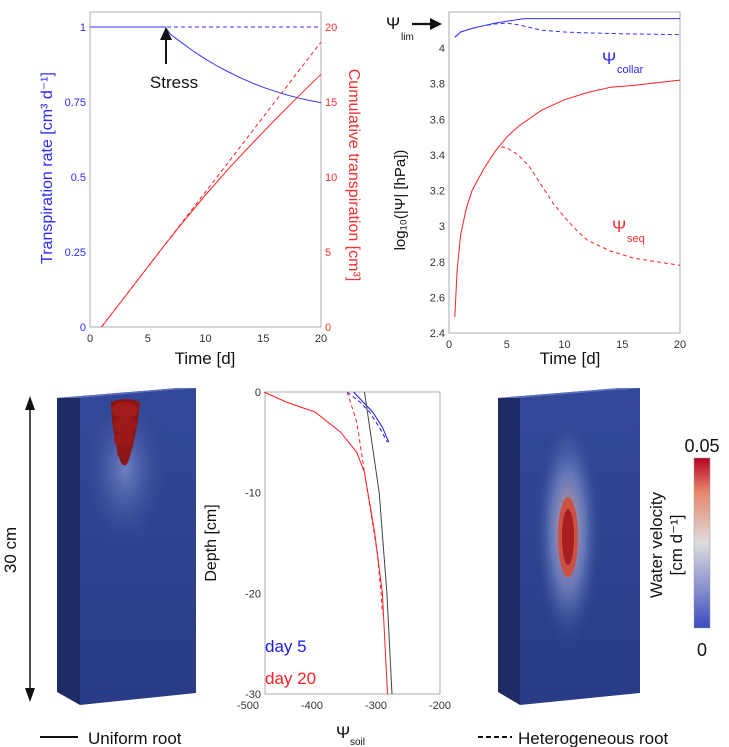 The height and width of the screenshot is (747, 729). I want to click on colorbar-title-line1: Water velocity, so click(656, 544).